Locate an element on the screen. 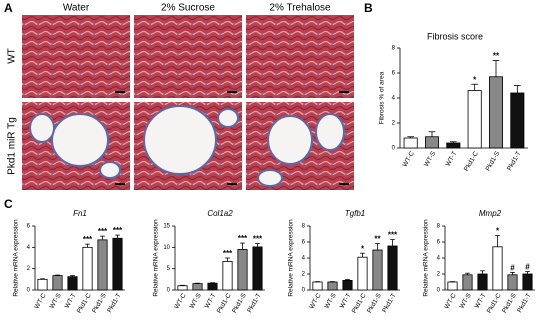 The height and width of the screenshot is (323, 550). y-tick-label: 10 is located at coordinates (166, 248).